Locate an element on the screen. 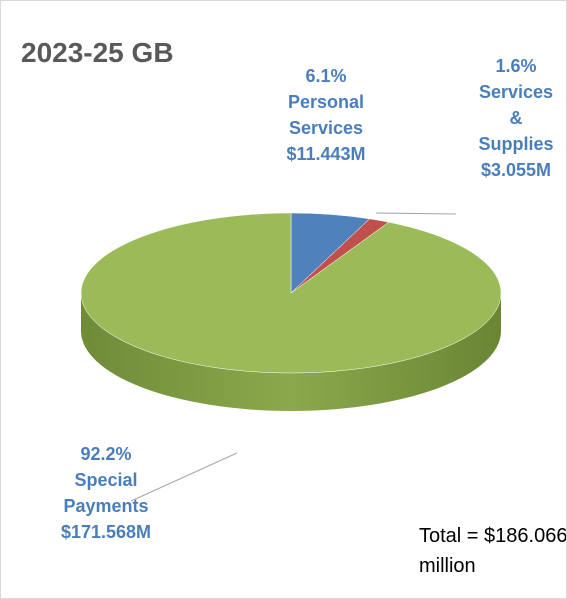  value-label: 1.6% is located at coordinates (516, 66).